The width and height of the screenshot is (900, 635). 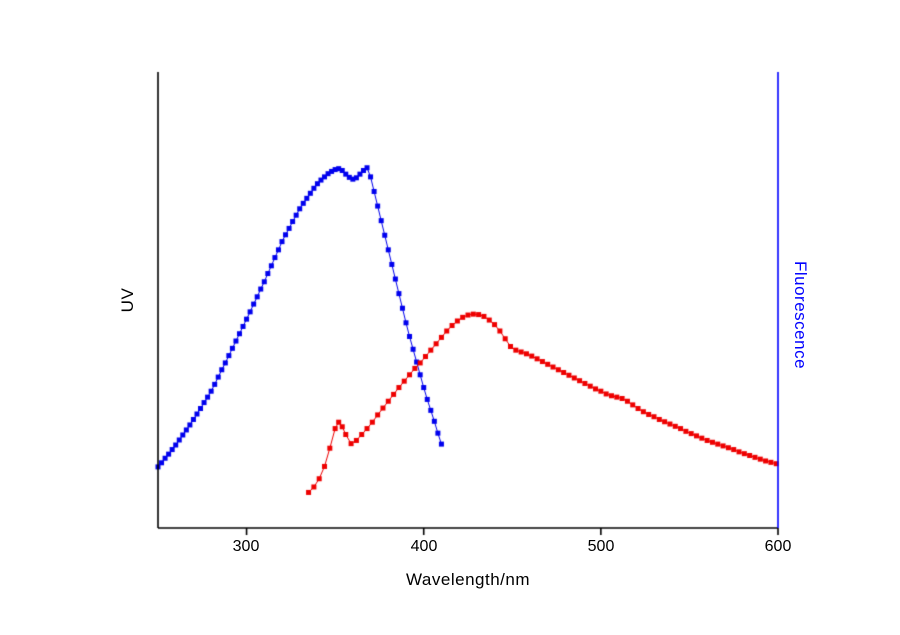 I want to click on x-tick-label-300: 300, so click(x=246, y=546).